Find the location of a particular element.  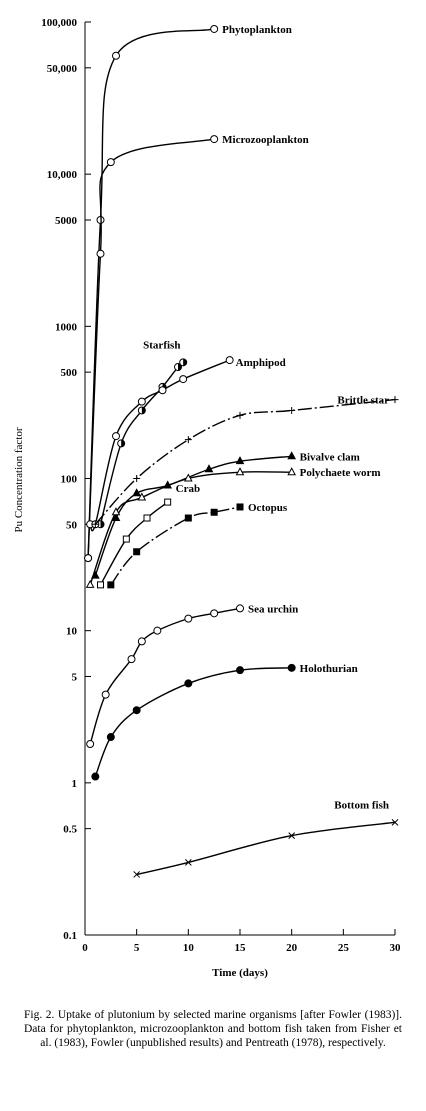

series-label: Microzooplankton is located at coordinates (265, 140).